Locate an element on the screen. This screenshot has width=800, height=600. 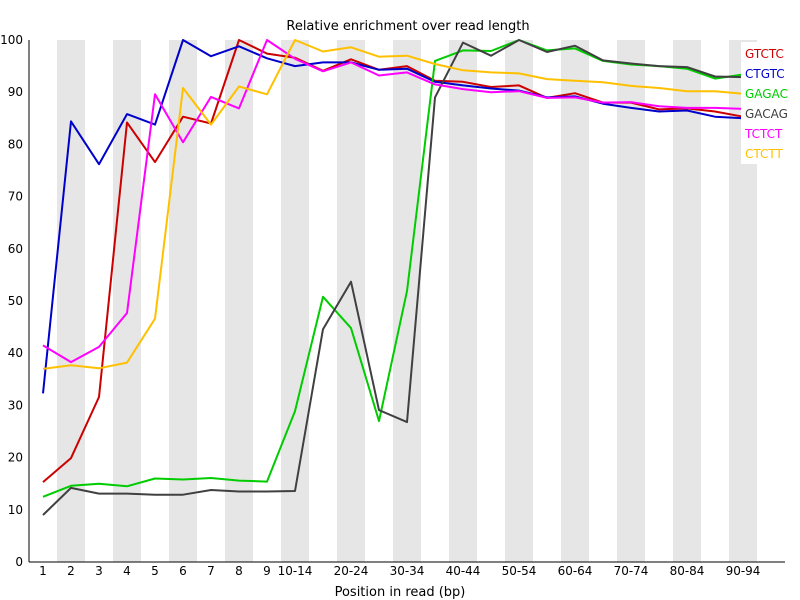
chart-title: Relative enrichment over read length is located at coordinates (407, 26).